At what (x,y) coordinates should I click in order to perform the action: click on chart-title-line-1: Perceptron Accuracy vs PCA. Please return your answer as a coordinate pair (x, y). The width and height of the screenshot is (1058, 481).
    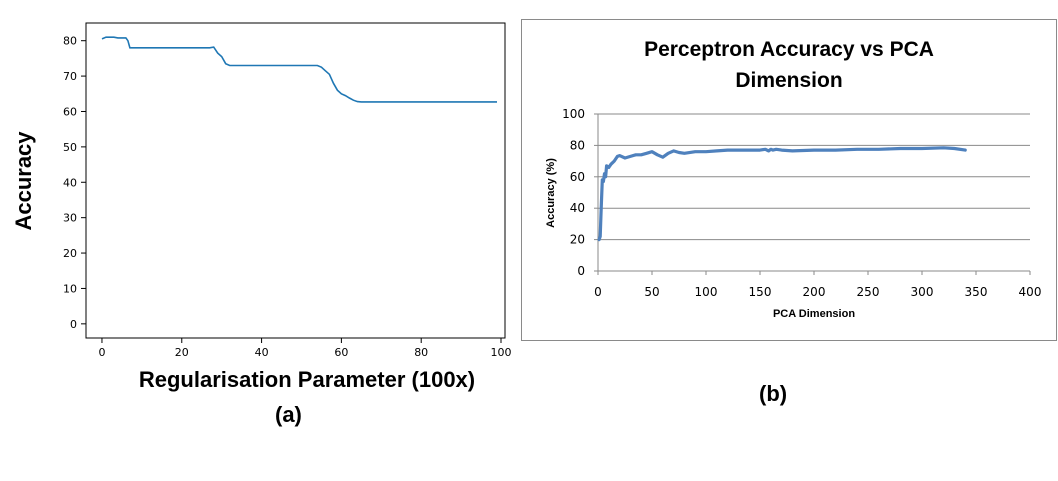
    Looking at the image, I should click on (789, 49).